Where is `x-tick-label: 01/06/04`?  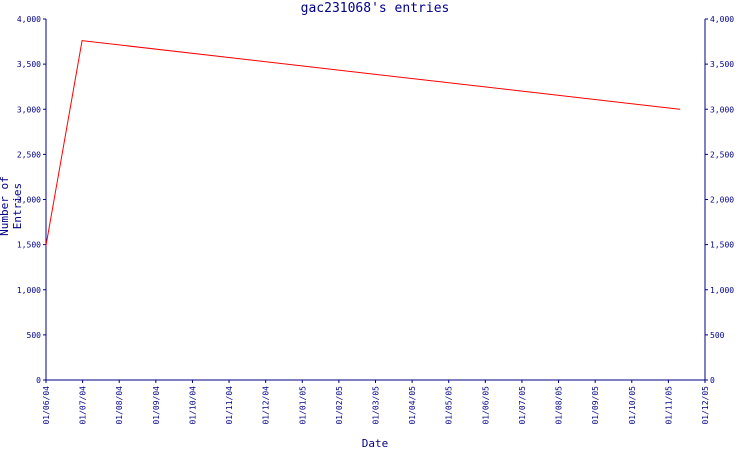 x-tick-label: 01/06/04 is located at coordinates (46, 405).